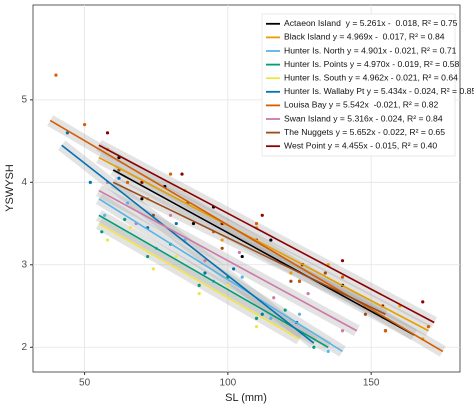 The image size is (474, 408). What do you see at coordinates (24, 264) in the screenshot?
I see `y-tick-label: 3` at bounding box center [24, 264].